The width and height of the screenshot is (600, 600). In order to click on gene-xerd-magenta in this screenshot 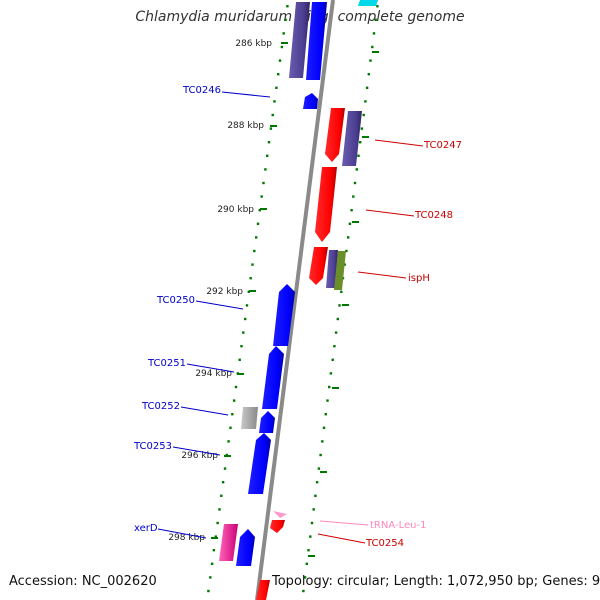, I will do `click(228, 542)`.